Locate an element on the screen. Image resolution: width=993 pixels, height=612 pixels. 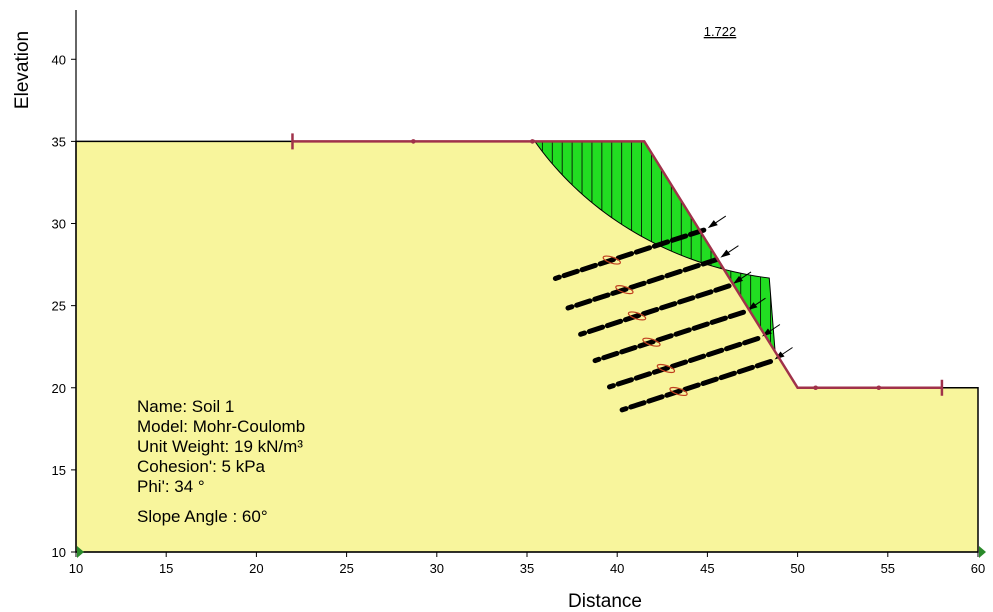
y-axis-title: Elevation is located at coordinates (22, 70).